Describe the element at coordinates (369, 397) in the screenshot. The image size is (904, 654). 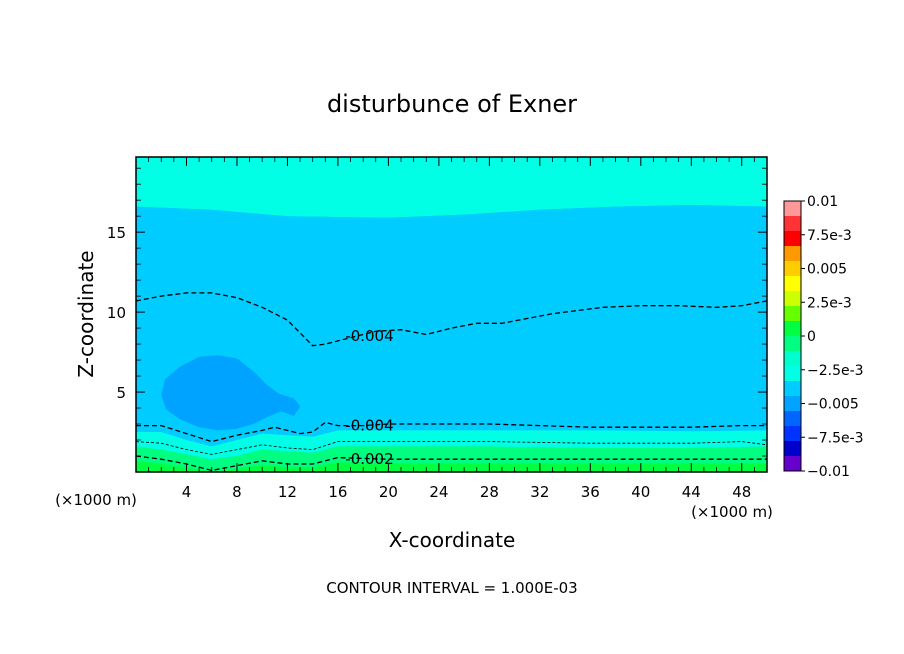
I see `contour-labels: -0.004 -0.004 -0.002` at that location.